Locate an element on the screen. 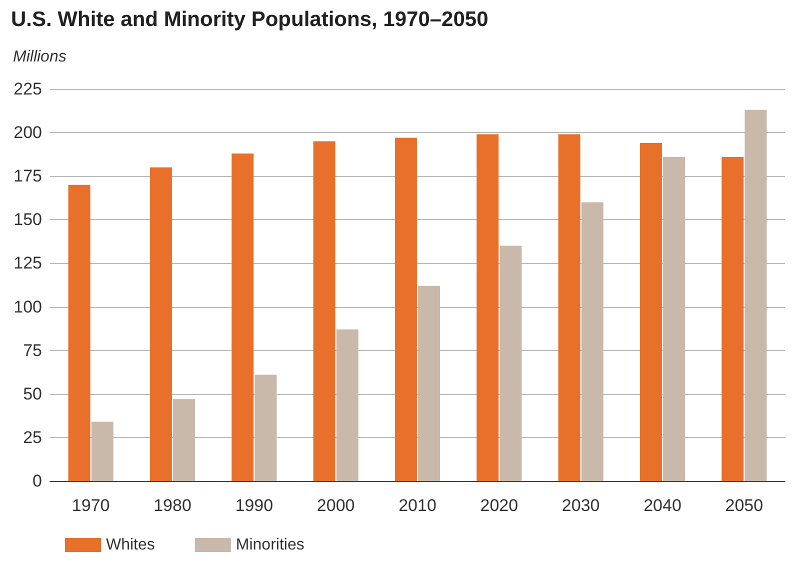  legend-label: Whites is located at coordinates (130, 545).